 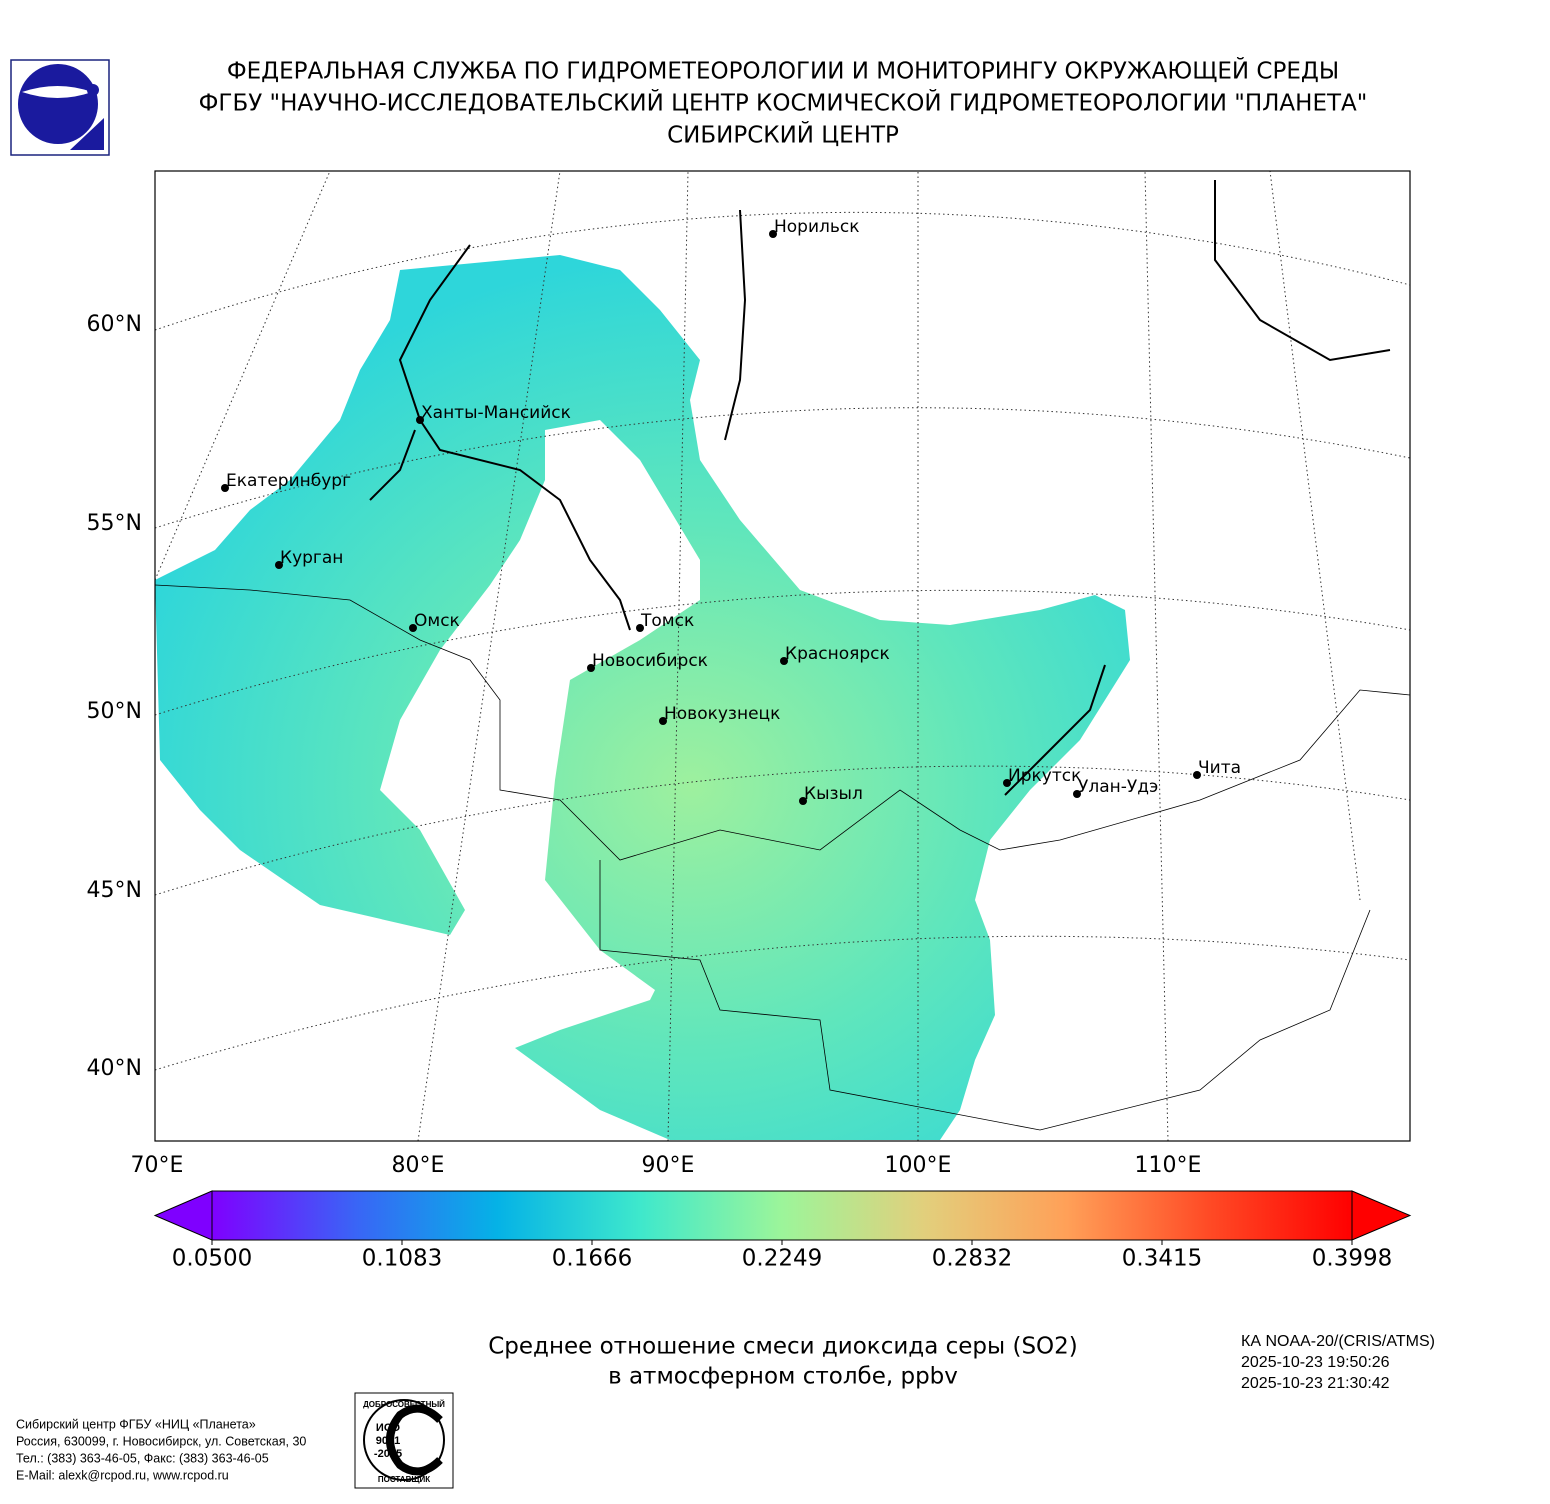 I want to click on city-label: Улан-Удэ, so click(x=1118, y=787).